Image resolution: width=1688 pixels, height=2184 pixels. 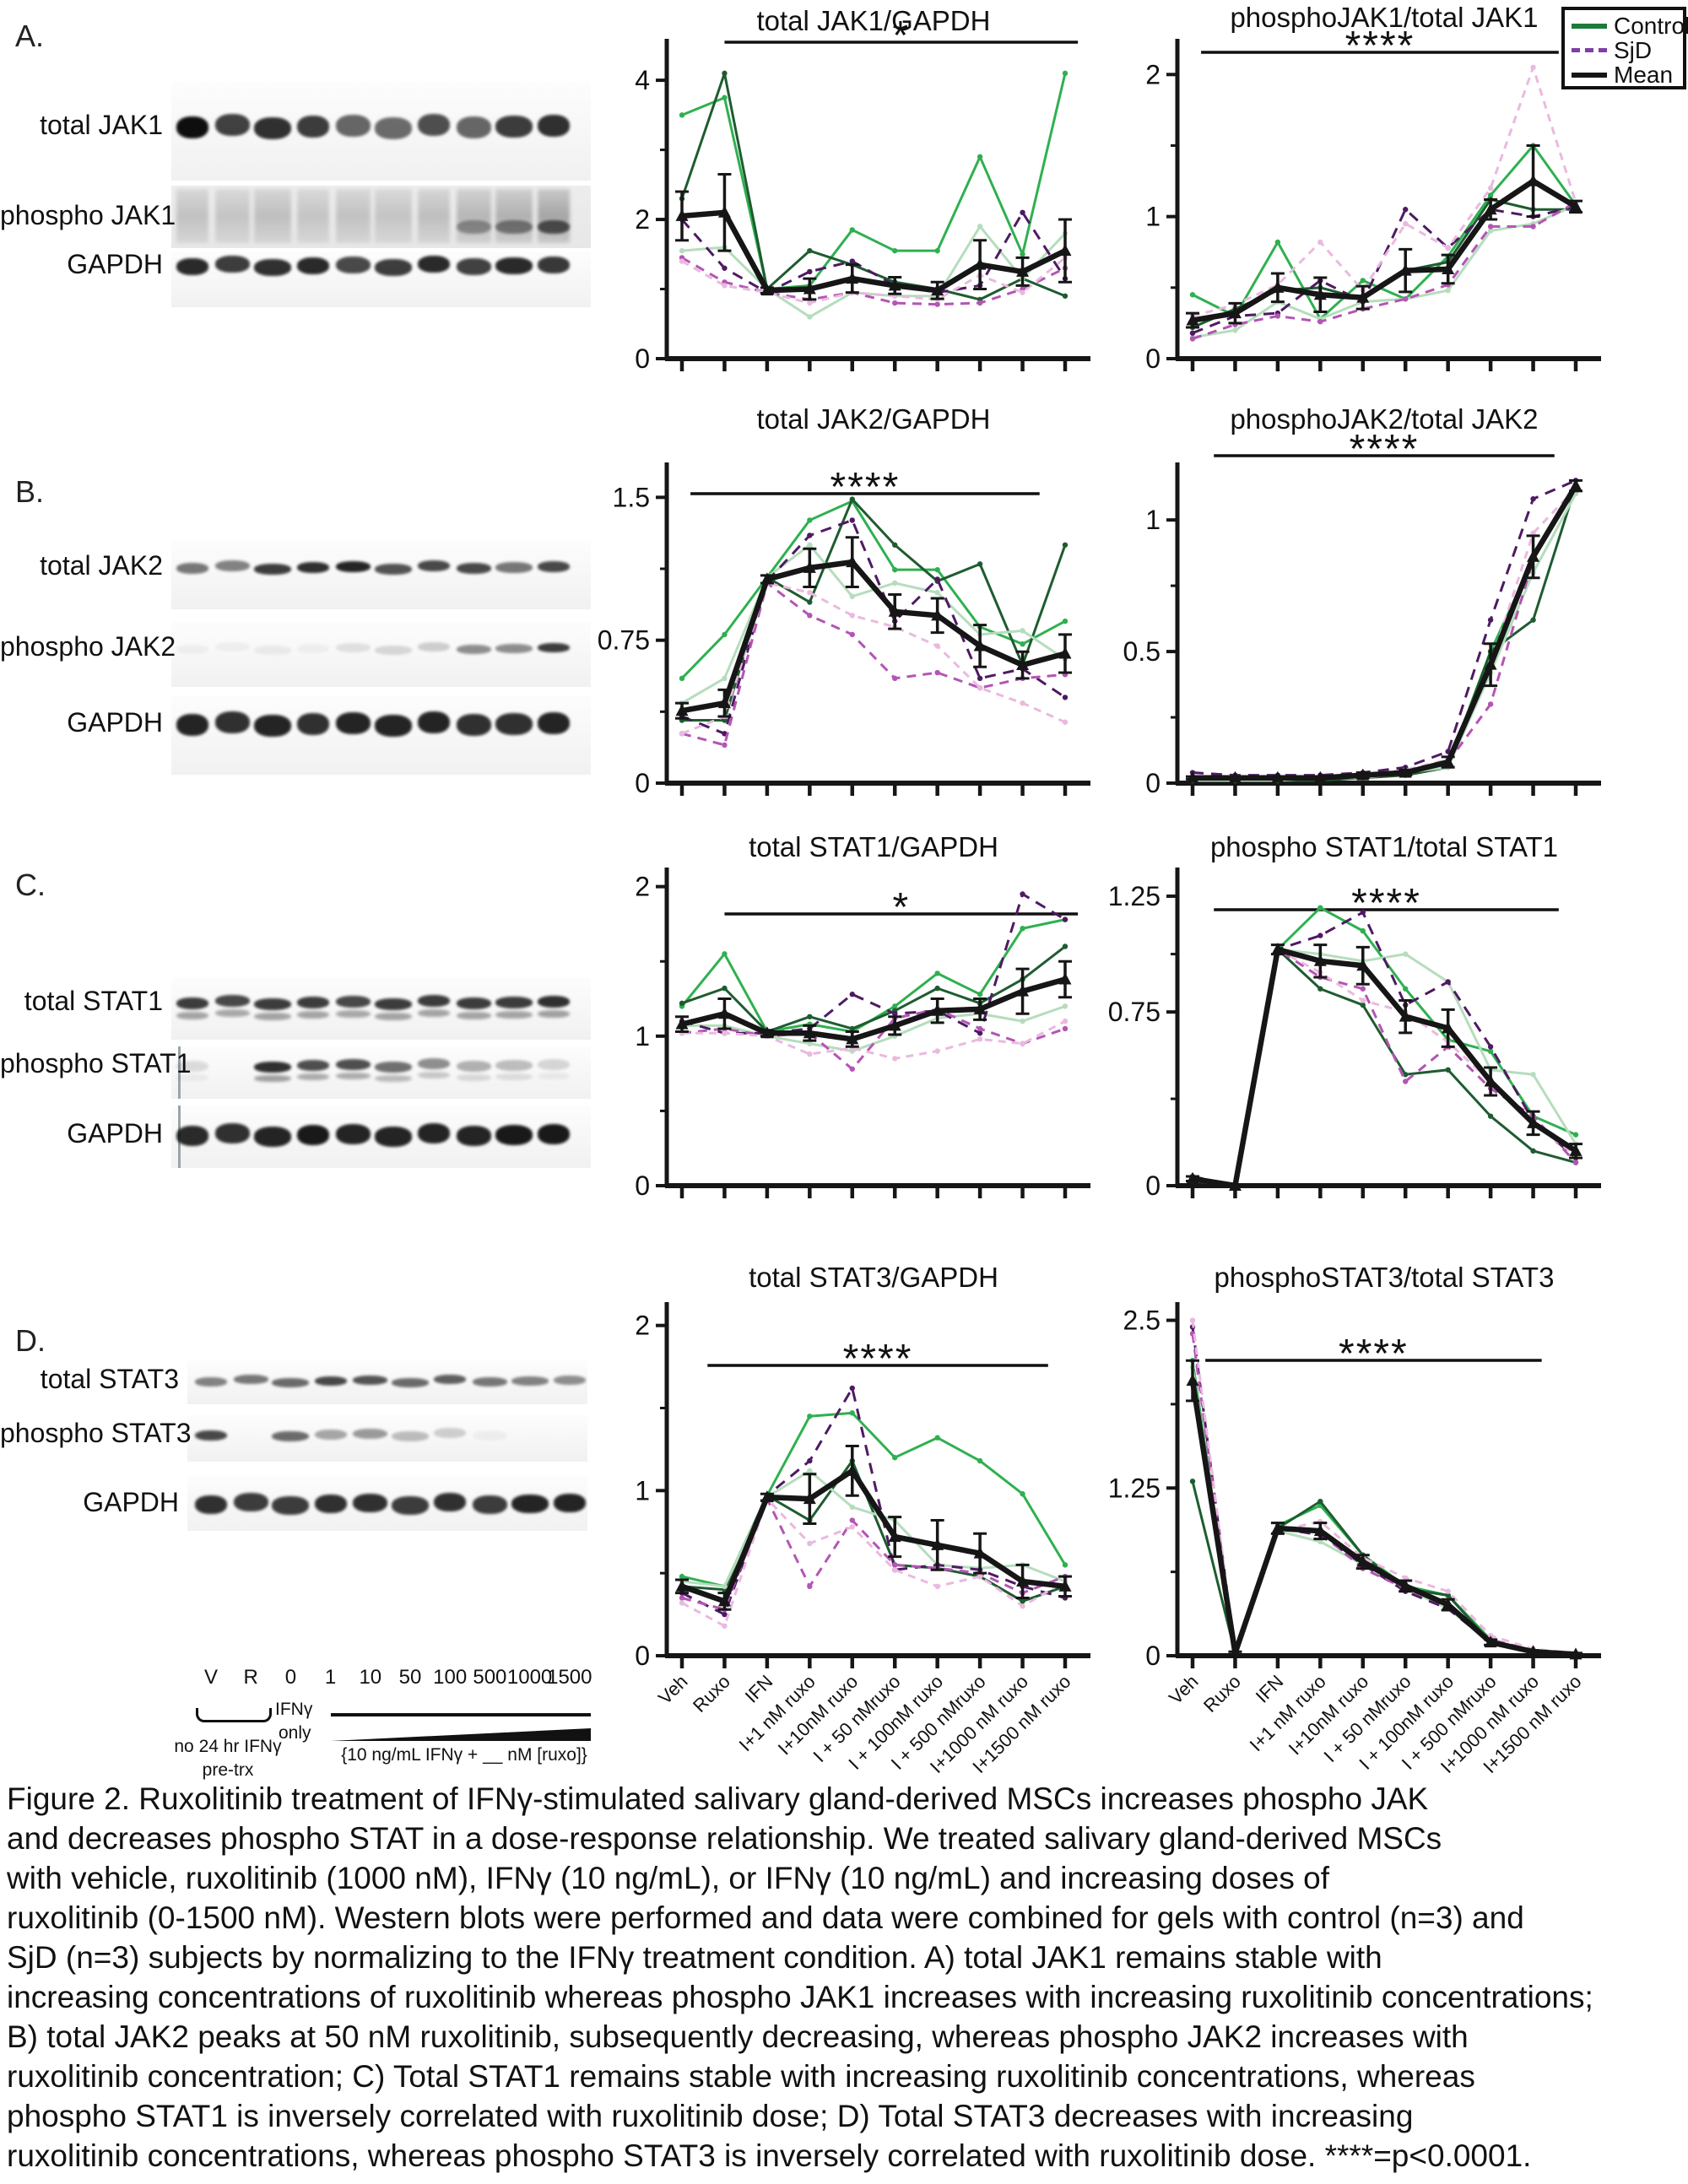 What do you see at coordinates (862, 1016) in the screenshot?
I see `chart-total-stat1-gapdh: 0 1 2 * total STAT1/GAPDH` at bounding box center [862, 1016].